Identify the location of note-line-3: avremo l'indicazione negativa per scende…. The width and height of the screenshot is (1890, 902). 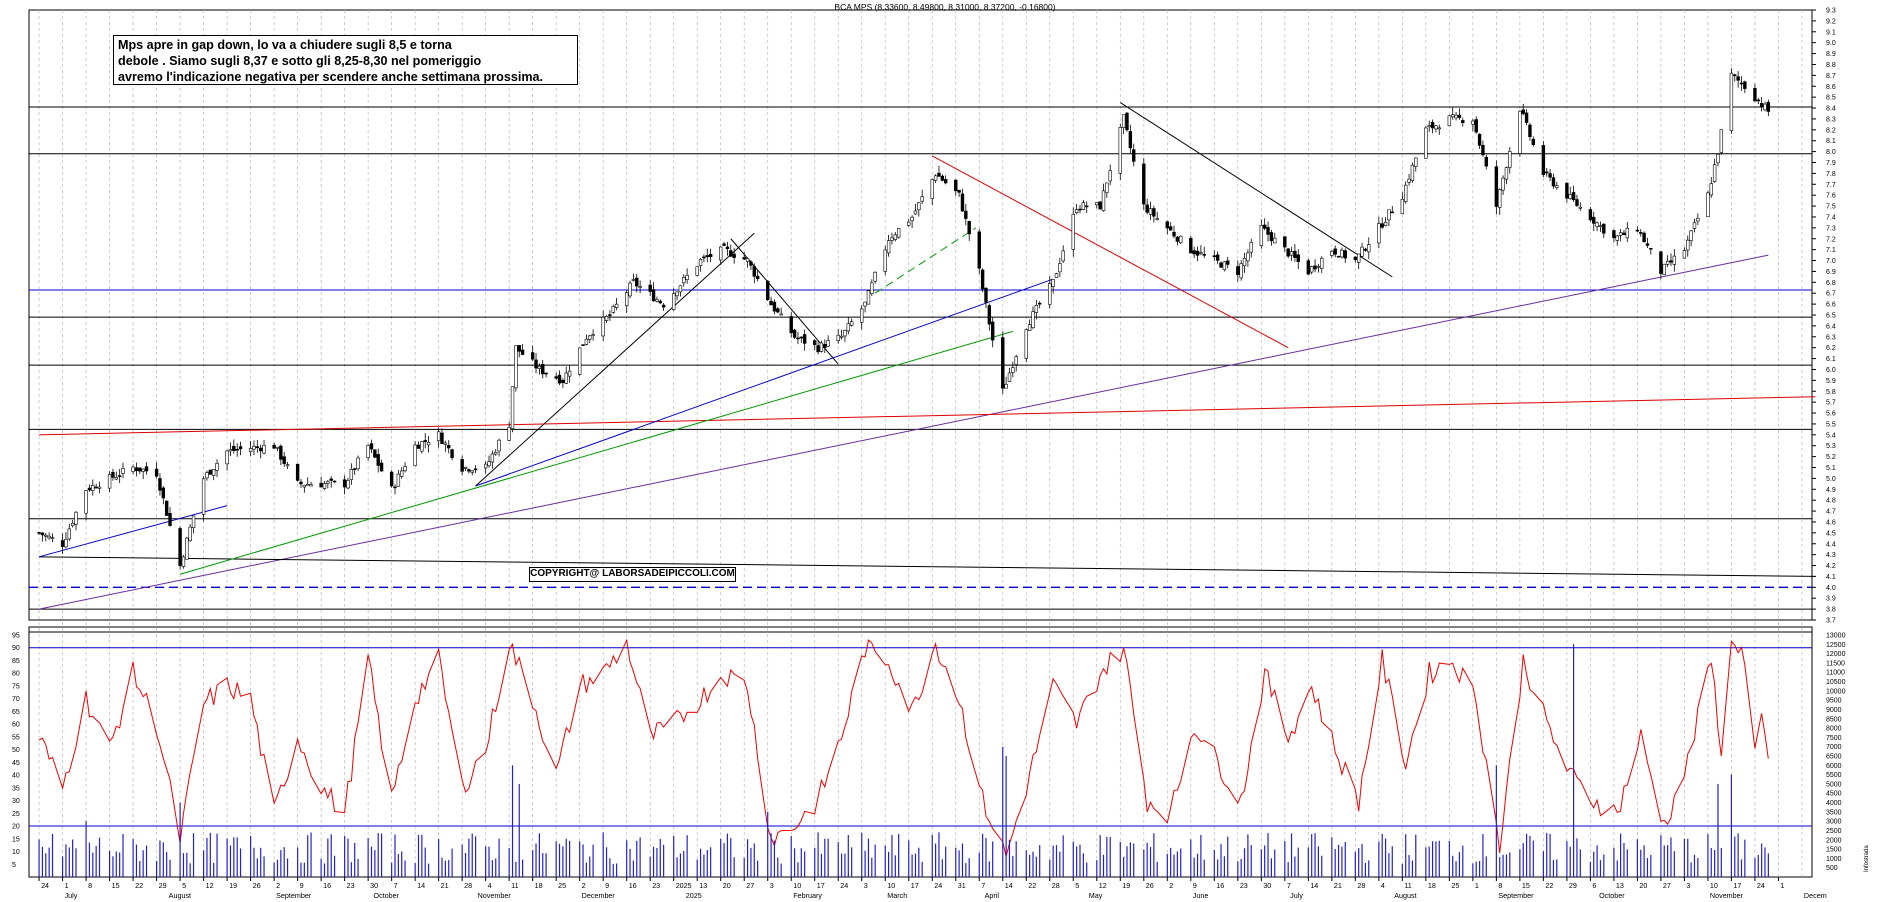
(331, 77).